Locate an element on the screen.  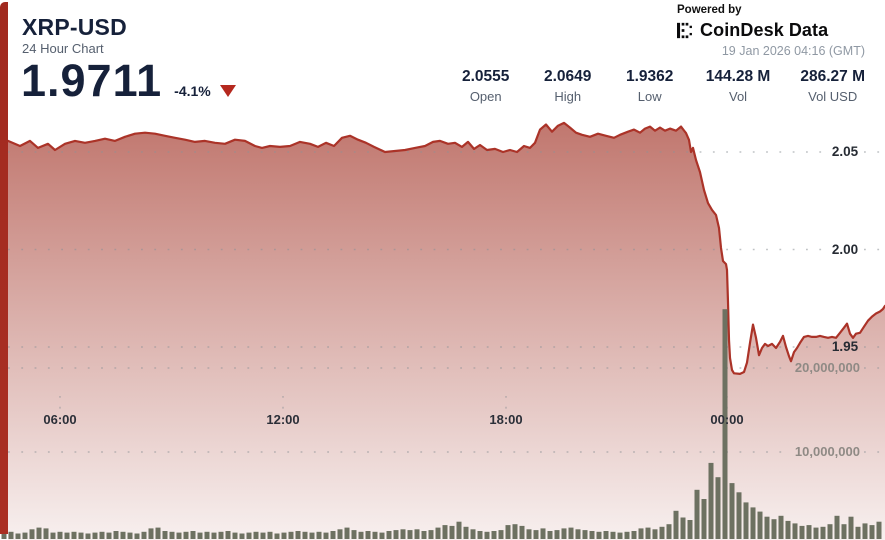
current-price: 1.9711 is located at coordinates (92, 80).